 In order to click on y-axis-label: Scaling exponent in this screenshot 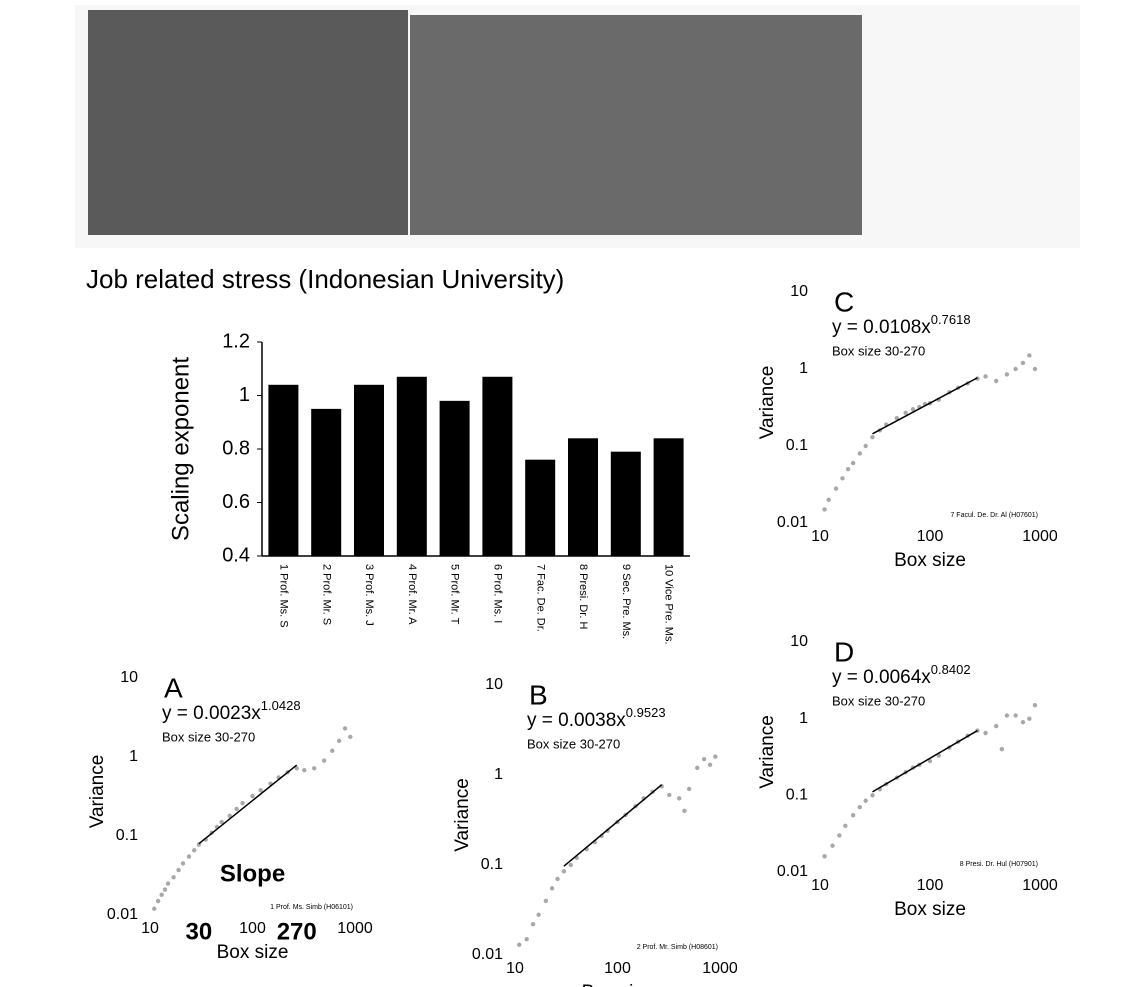, I will do `click(180, 449)`.